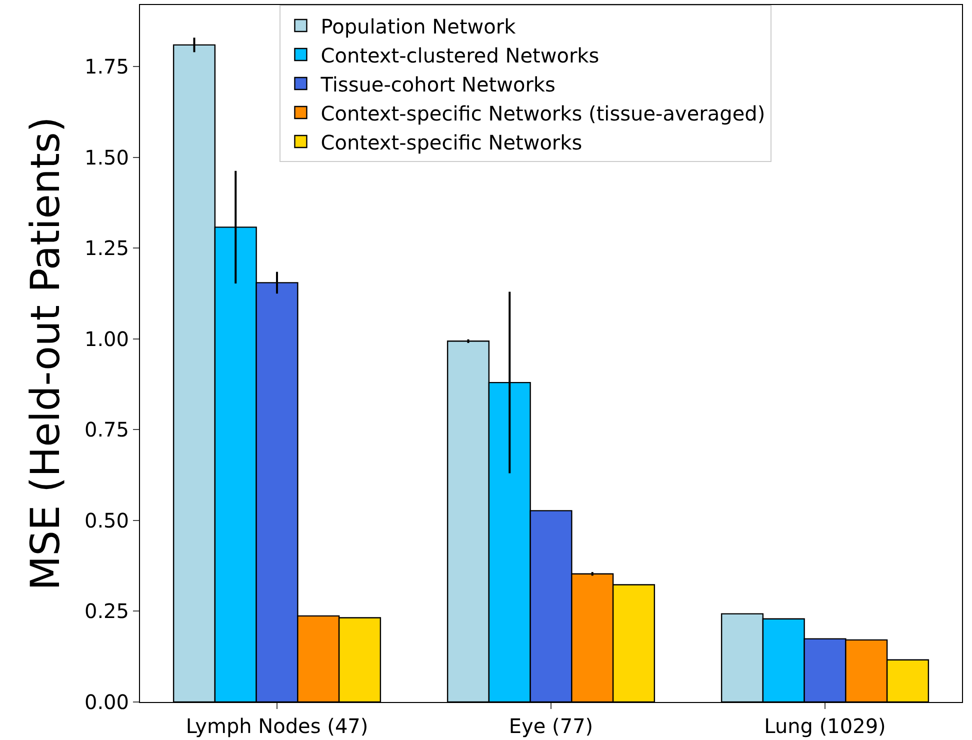 The width and height of the screenshot is (972, 740). What do you see at coordinates (438, 84) in the screenshot?
I see `legend-label: Tissue-cohort Networks` at bounding box center [438, 84].